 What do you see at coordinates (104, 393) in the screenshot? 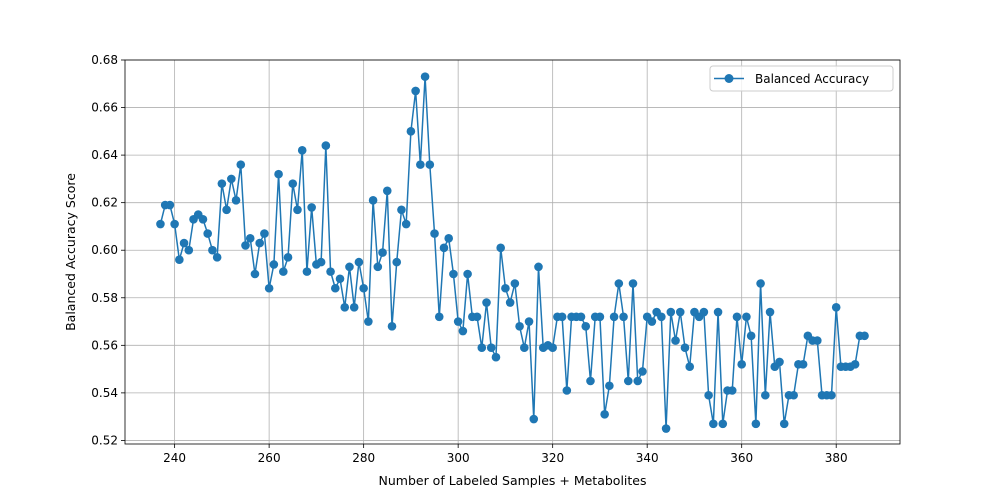
I see `y-tick-label: 0.54` at bounding box center [104, 393].